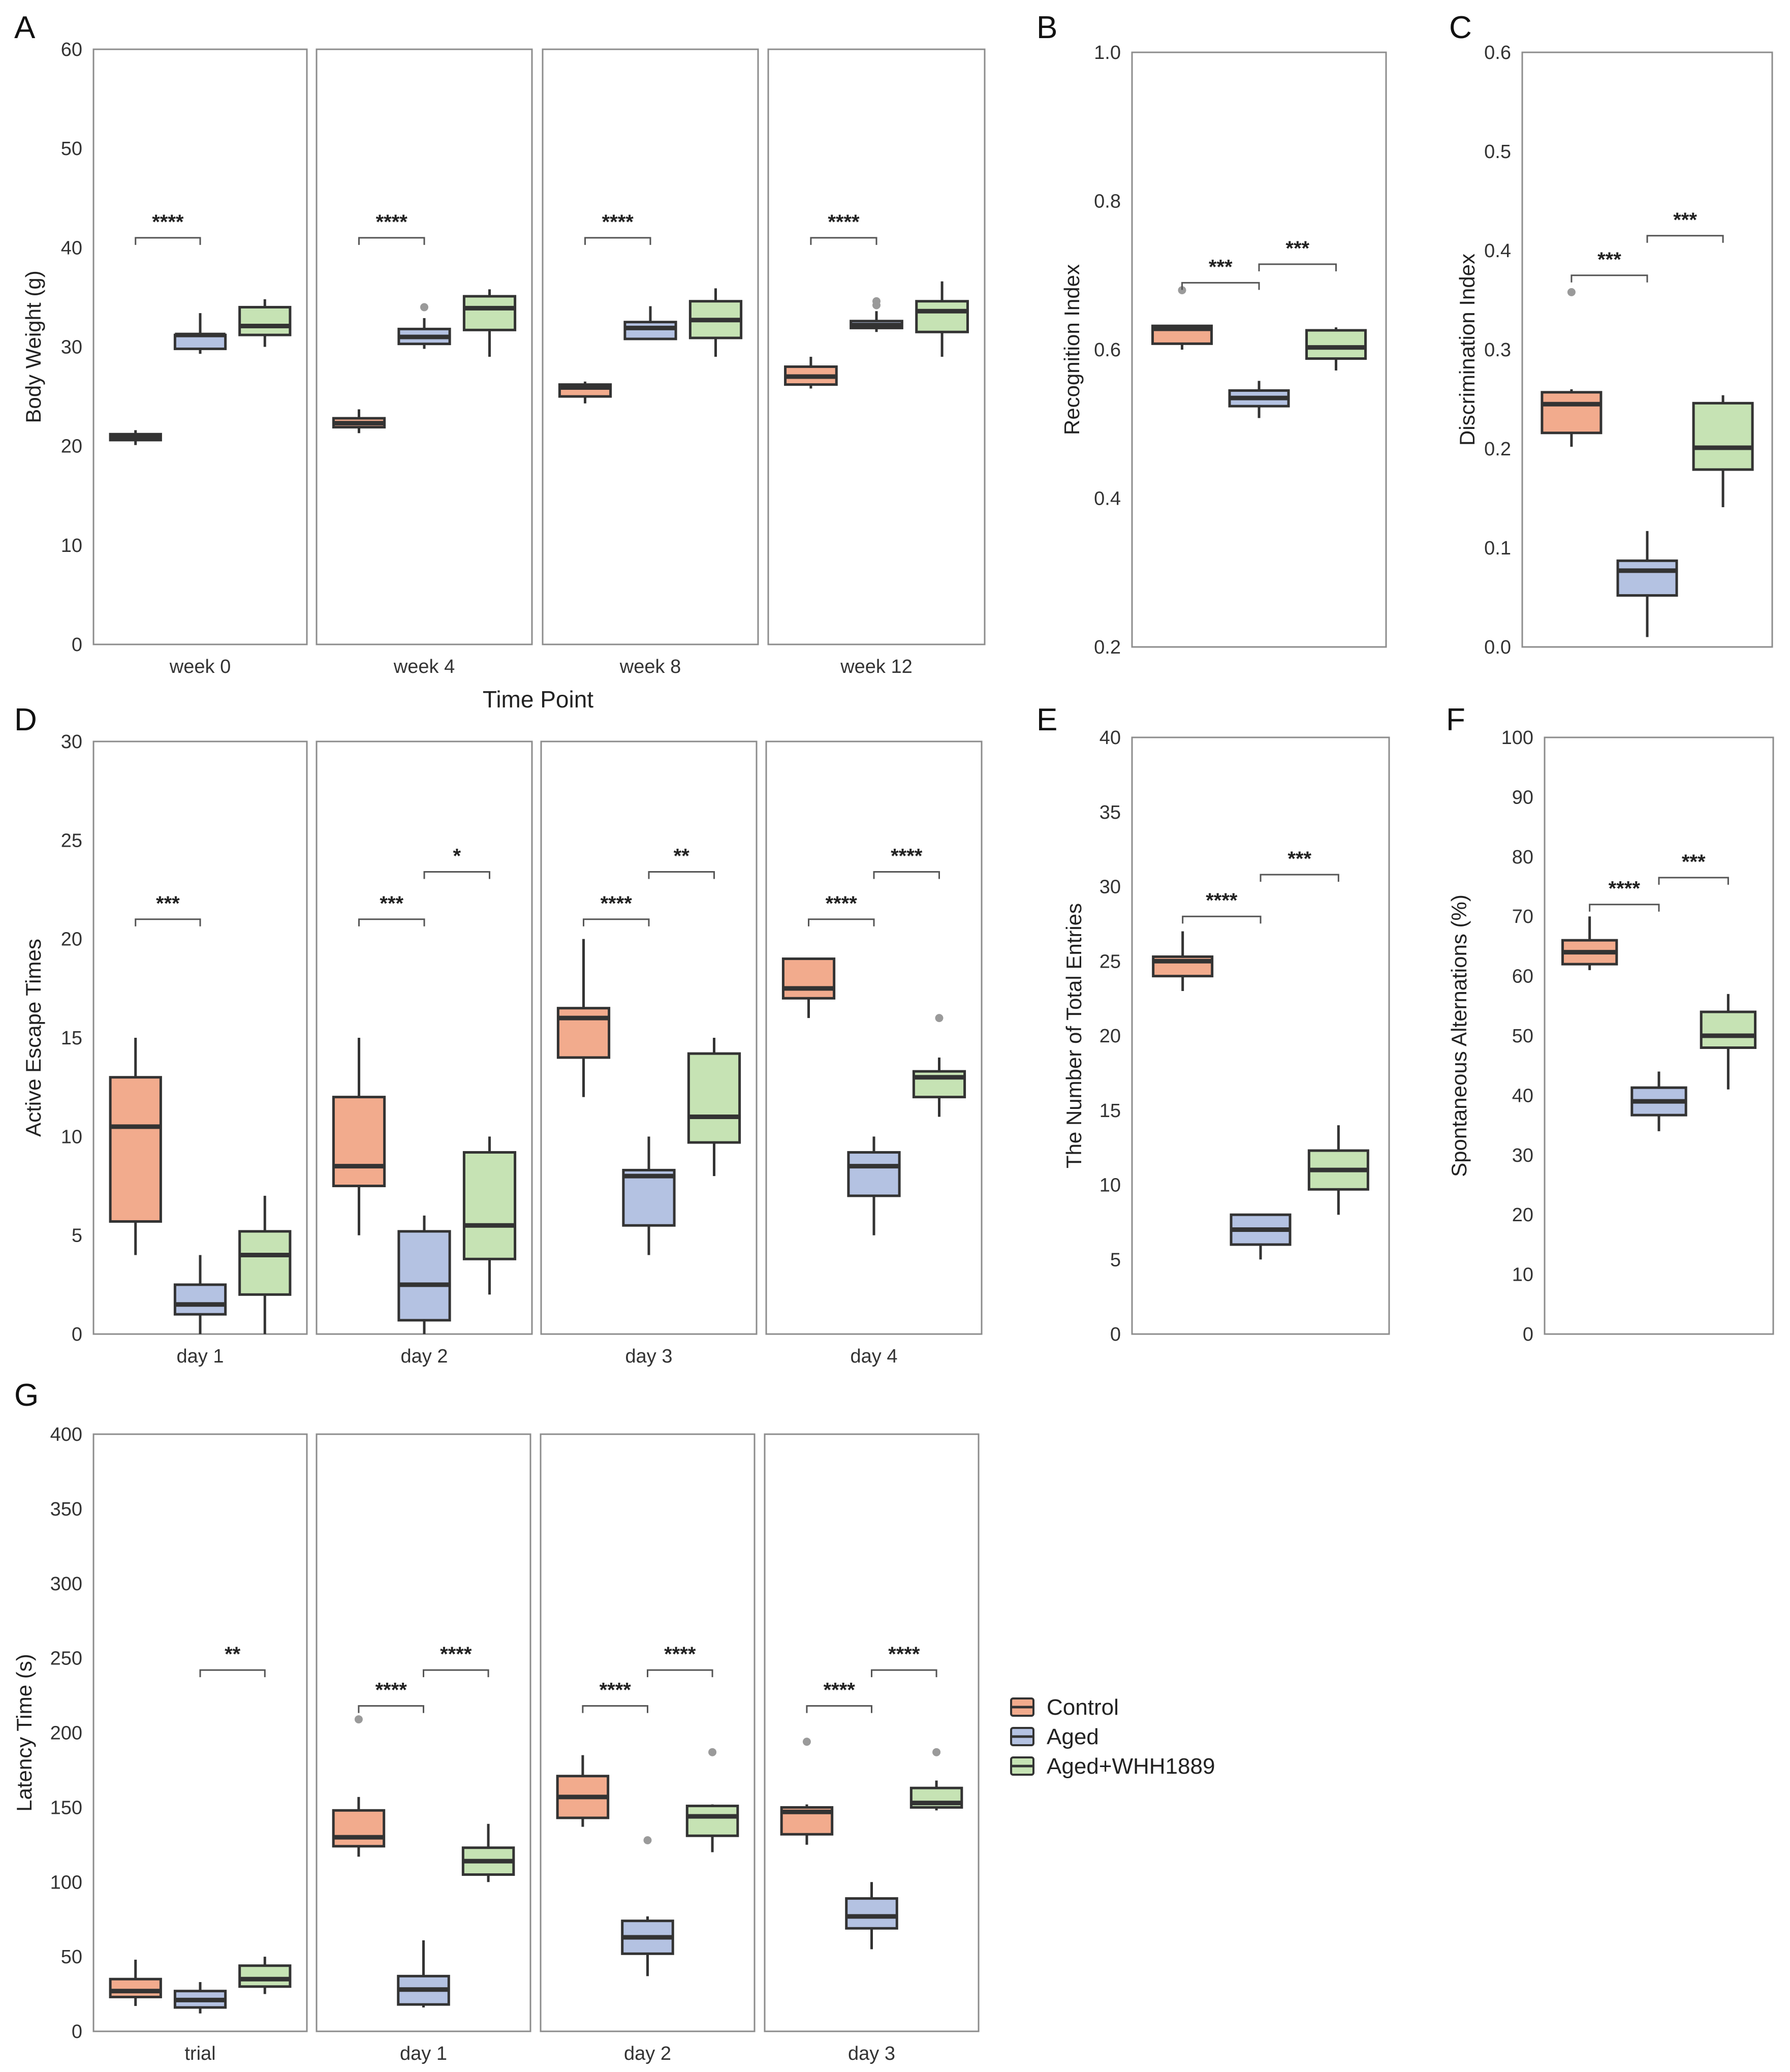 Image resolution: width=1790 pixels, height=2072 pixels. I want to click on y-tick-label: 40, so click(1522, 1095).